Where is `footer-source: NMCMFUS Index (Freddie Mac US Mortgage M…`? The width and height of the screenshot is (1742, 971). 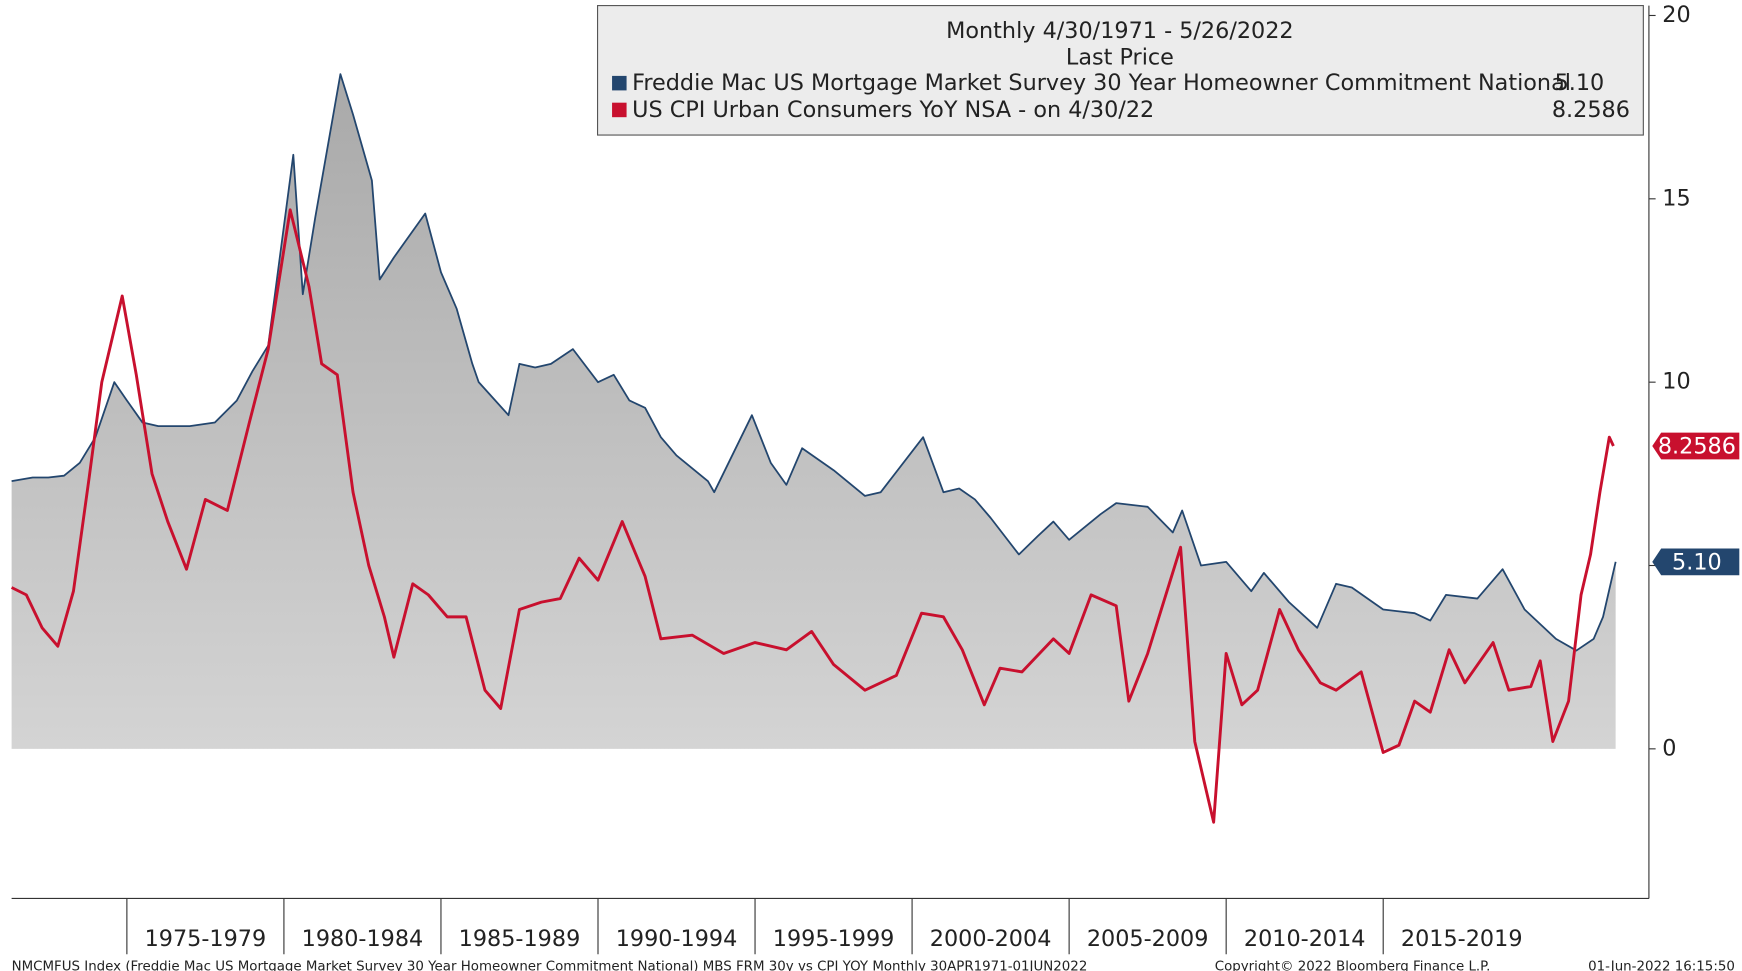 footer-source: NMCMFUS Index (Freddie Mac US Mortgage M… is located at coordinates (550, 965).